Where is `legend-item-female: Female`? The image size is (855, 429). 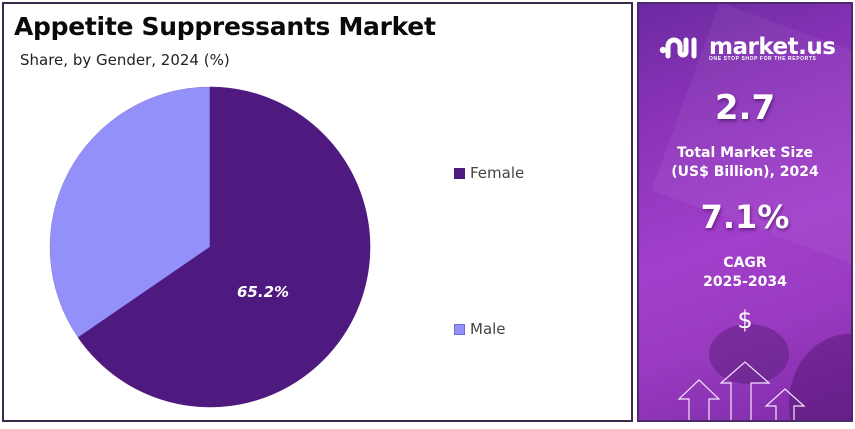 legend-item-female: Female is located at coordinates (489, 173).